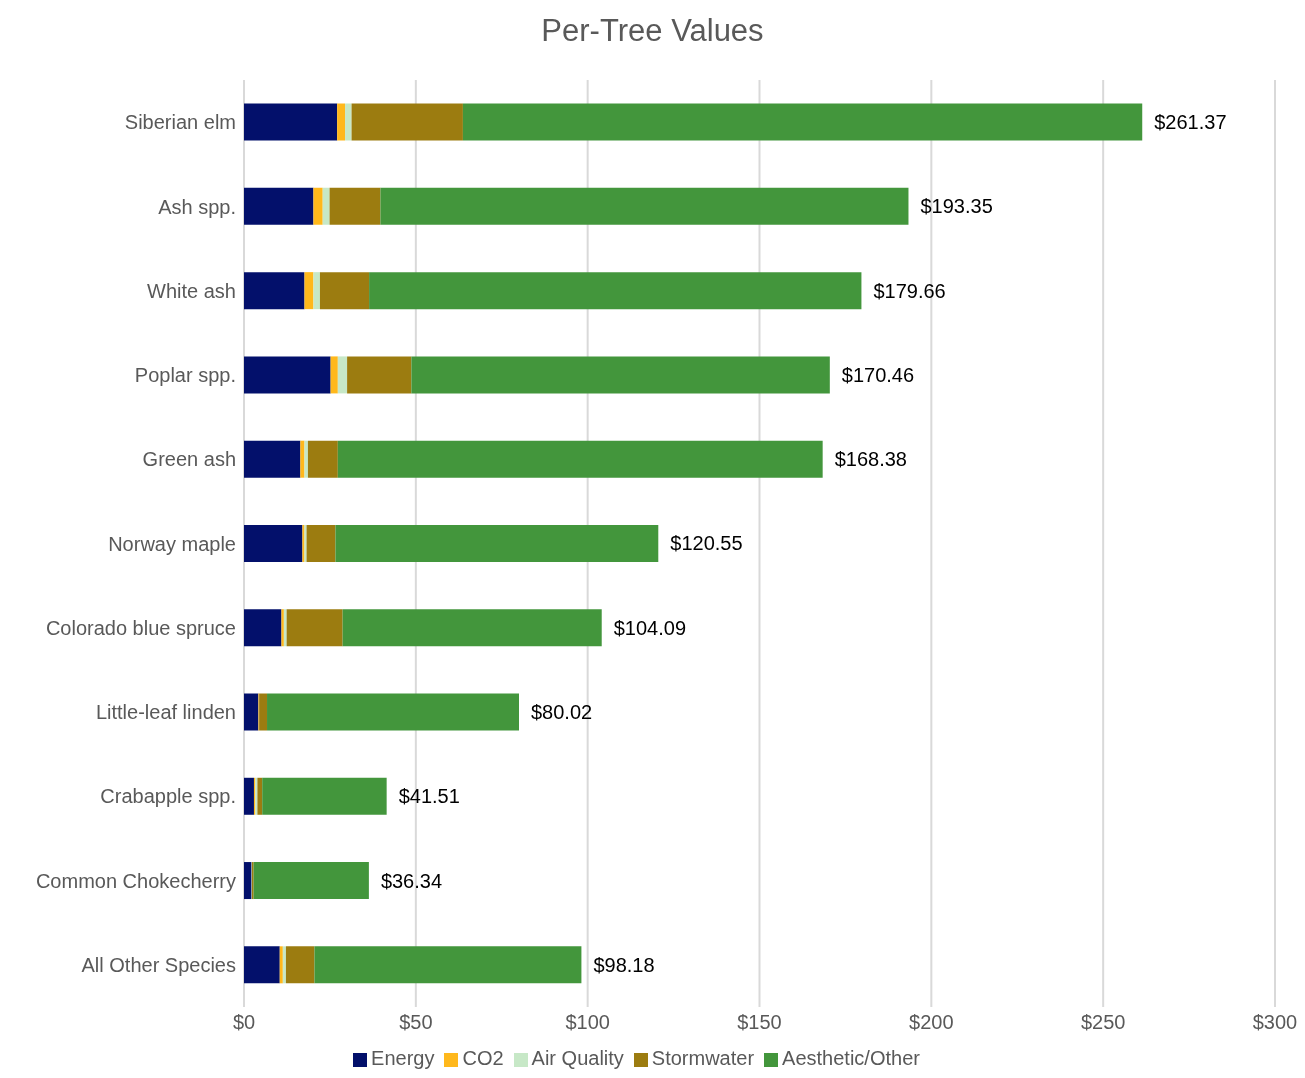  What do you see at coordinates (403, 1058) in the screenshot?
I see `legend-label: Energy` at bounding box center [403, 1058].